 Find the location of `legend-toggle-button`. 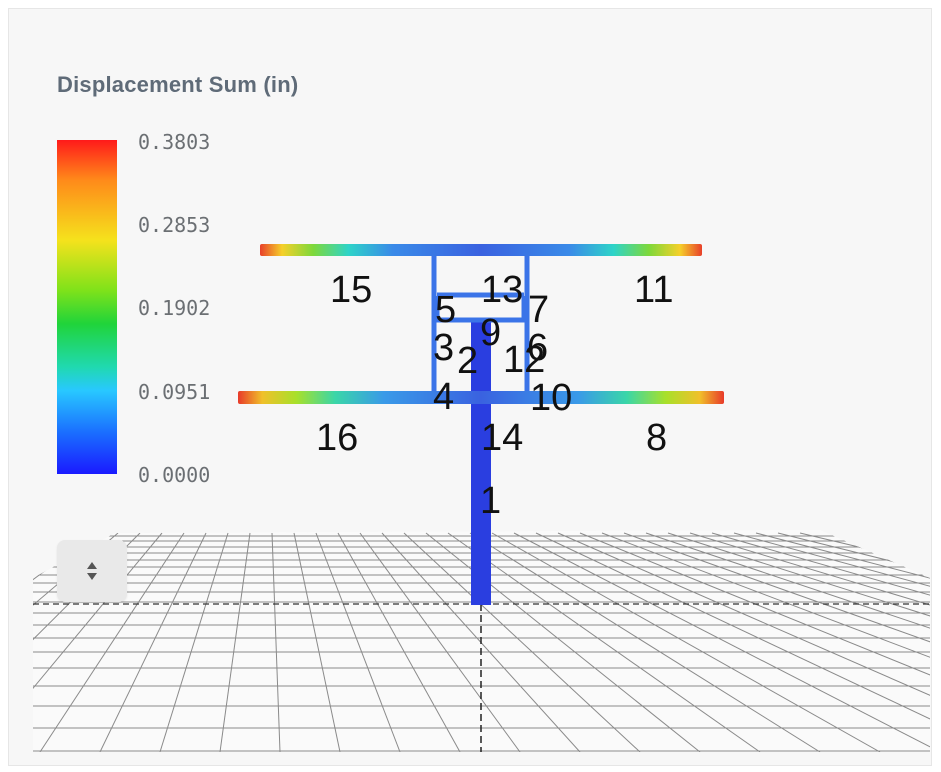

legend-toggle-button is located at coordinates (92, 571).